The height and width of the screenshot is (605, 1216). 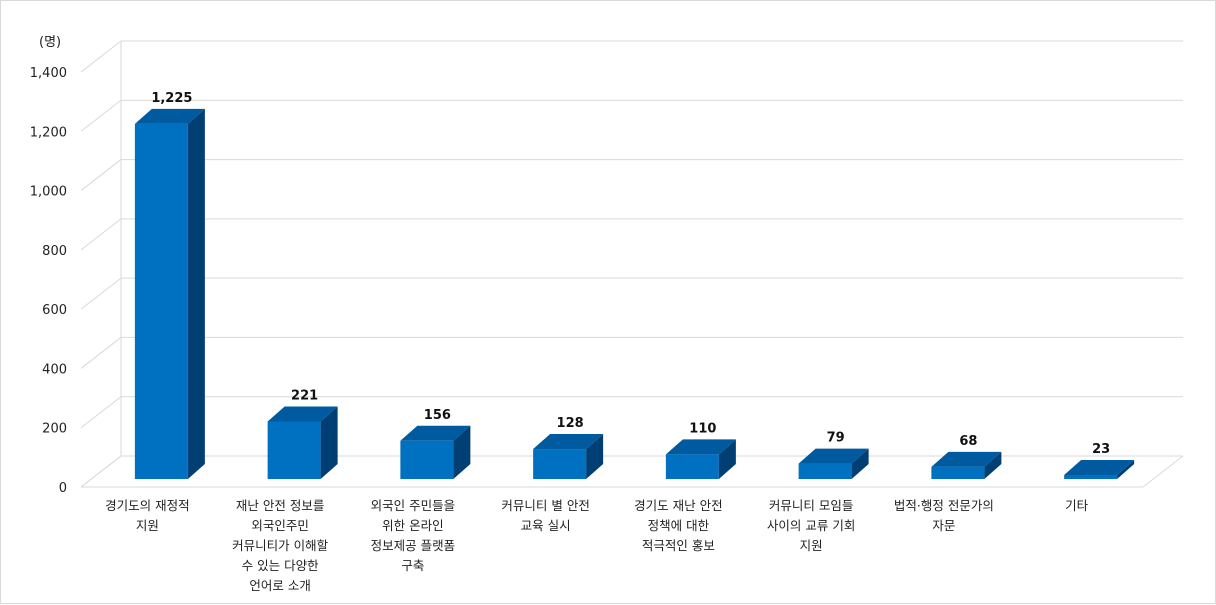 I want to click on category-label: 커뮤니티 별 안전 교육 실시, so click(x=545, y=515).